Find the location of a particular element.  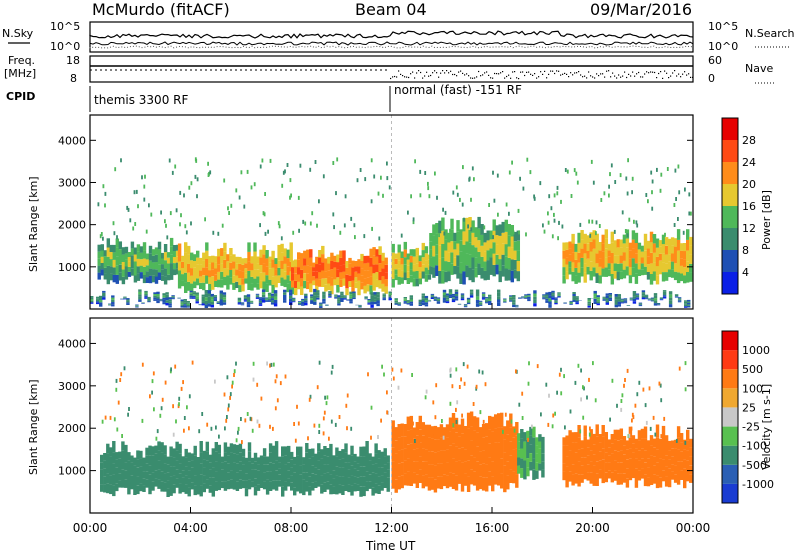

freq-tick-top: 18 is located at coordinates (73, 60).